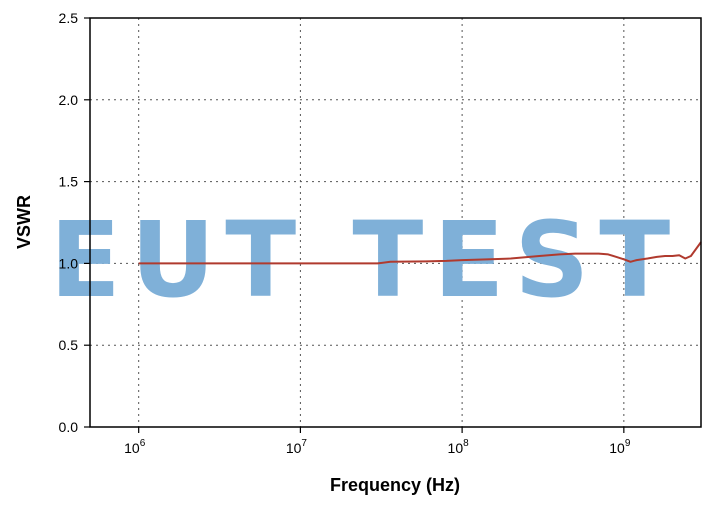  I want to click on y-tick-label: 2.0, so click(69, 100).